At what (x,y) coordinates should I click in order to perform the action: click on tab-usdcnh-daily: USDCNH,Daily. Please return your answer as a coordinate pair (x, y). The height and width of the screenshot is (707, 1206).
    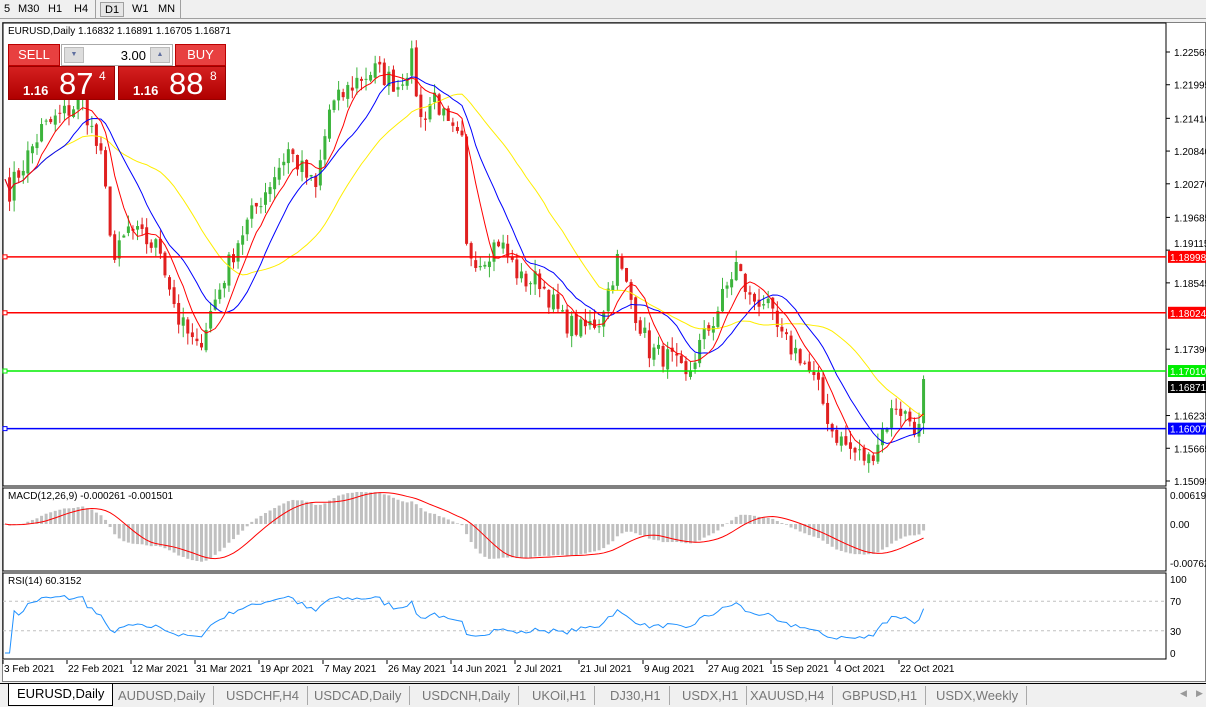
    Looking at the image, I should click on (467, 695).